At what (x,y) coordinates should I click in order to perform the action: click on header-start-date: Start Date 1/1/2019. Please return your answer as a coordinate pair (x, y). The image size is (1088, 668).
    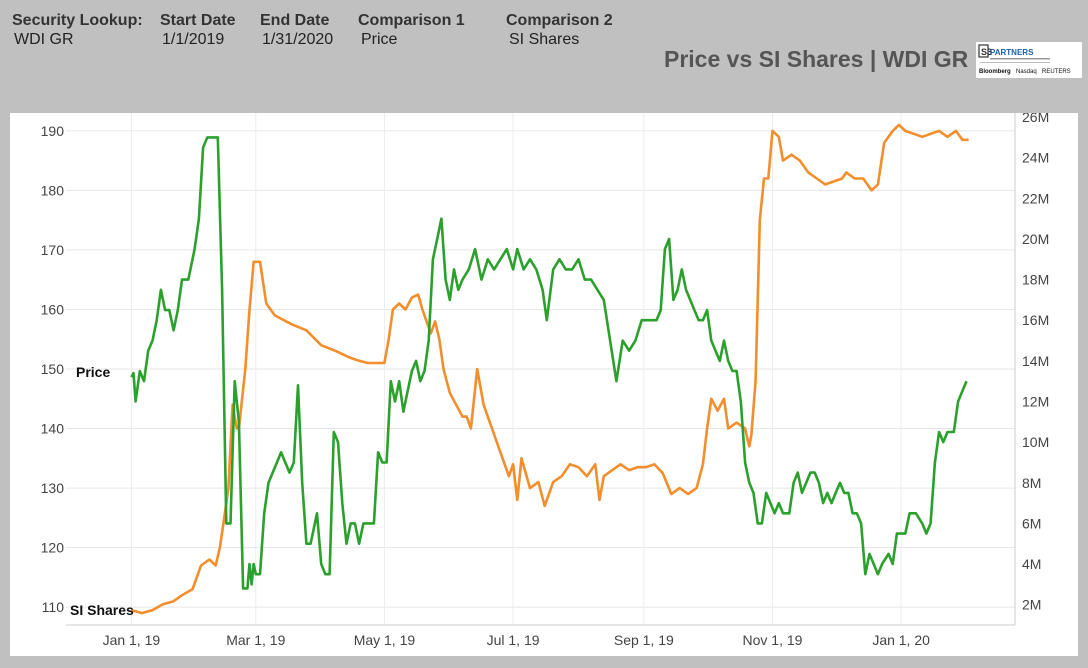
    Looking at the image, I should click on (198, 30).